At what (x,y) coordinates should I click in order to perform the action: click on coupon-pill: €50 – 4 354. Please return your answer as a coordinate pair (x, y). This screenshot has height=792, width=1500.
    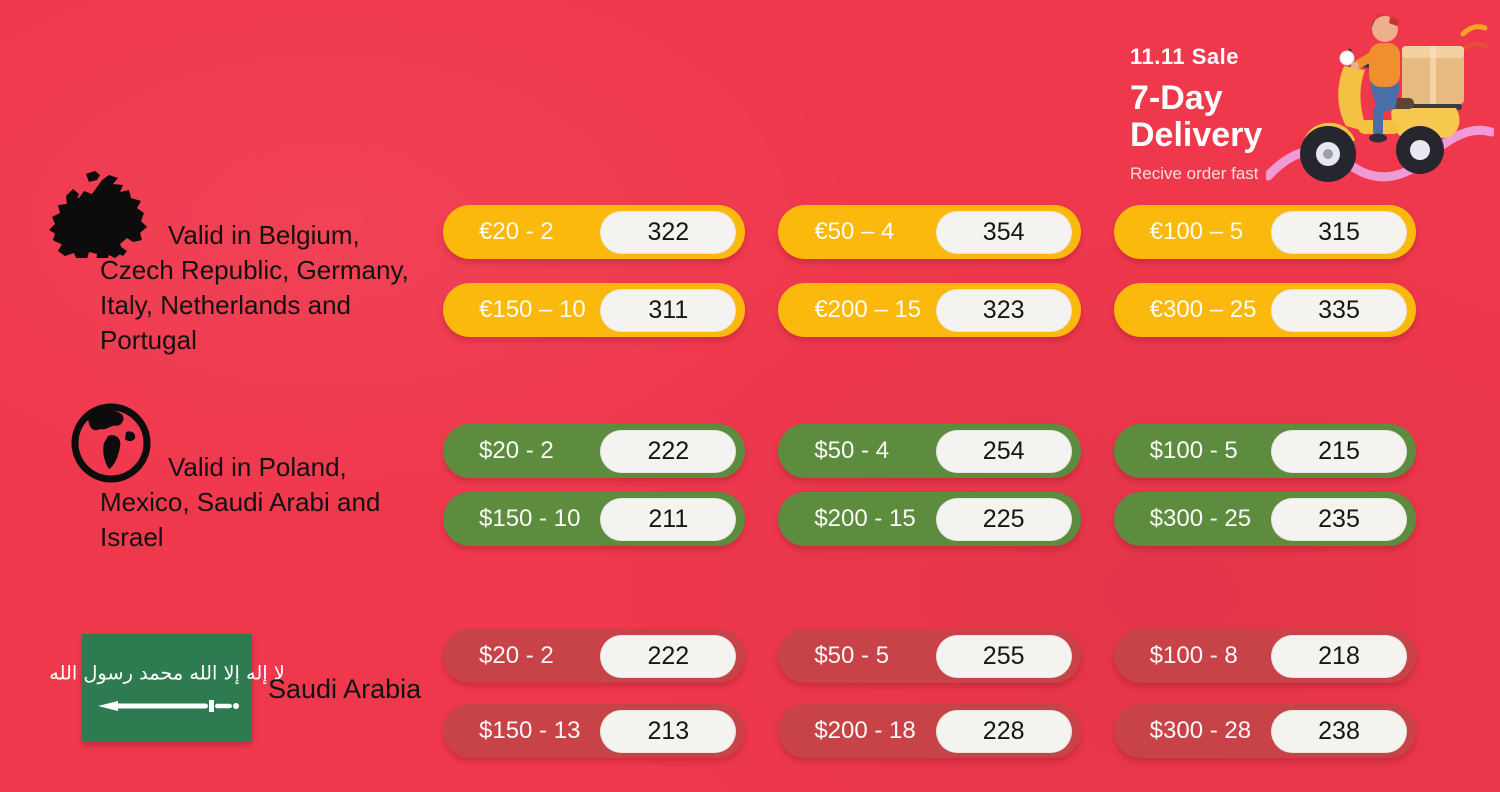
    Looking at the image, I should click on (929, 232).